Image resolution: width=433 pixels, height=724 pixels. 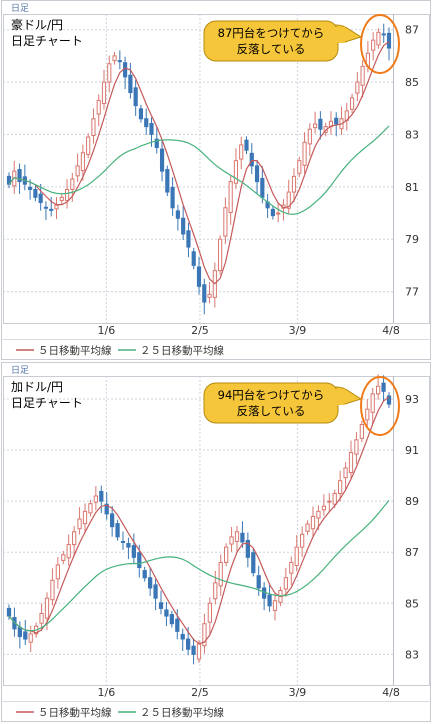 I want to click on y-tick-label: 77, so click(x=412, y=292).